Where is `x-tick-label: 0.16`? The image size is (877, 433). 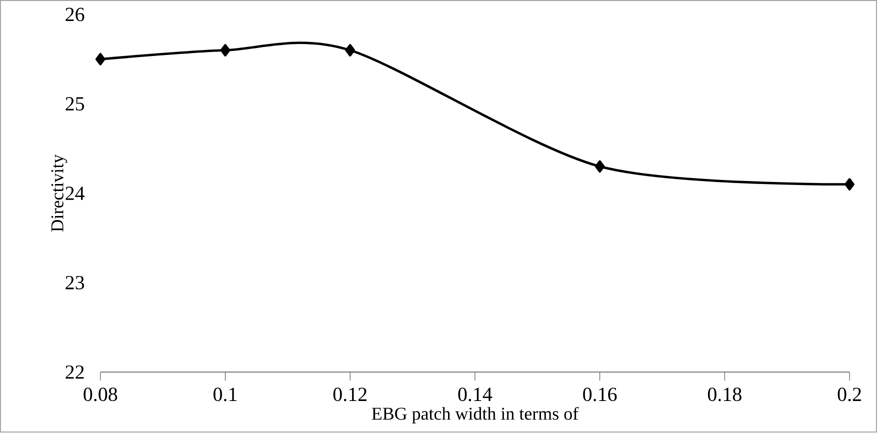 x-tick-label: 0.16 is located at coordinates (600, 395).